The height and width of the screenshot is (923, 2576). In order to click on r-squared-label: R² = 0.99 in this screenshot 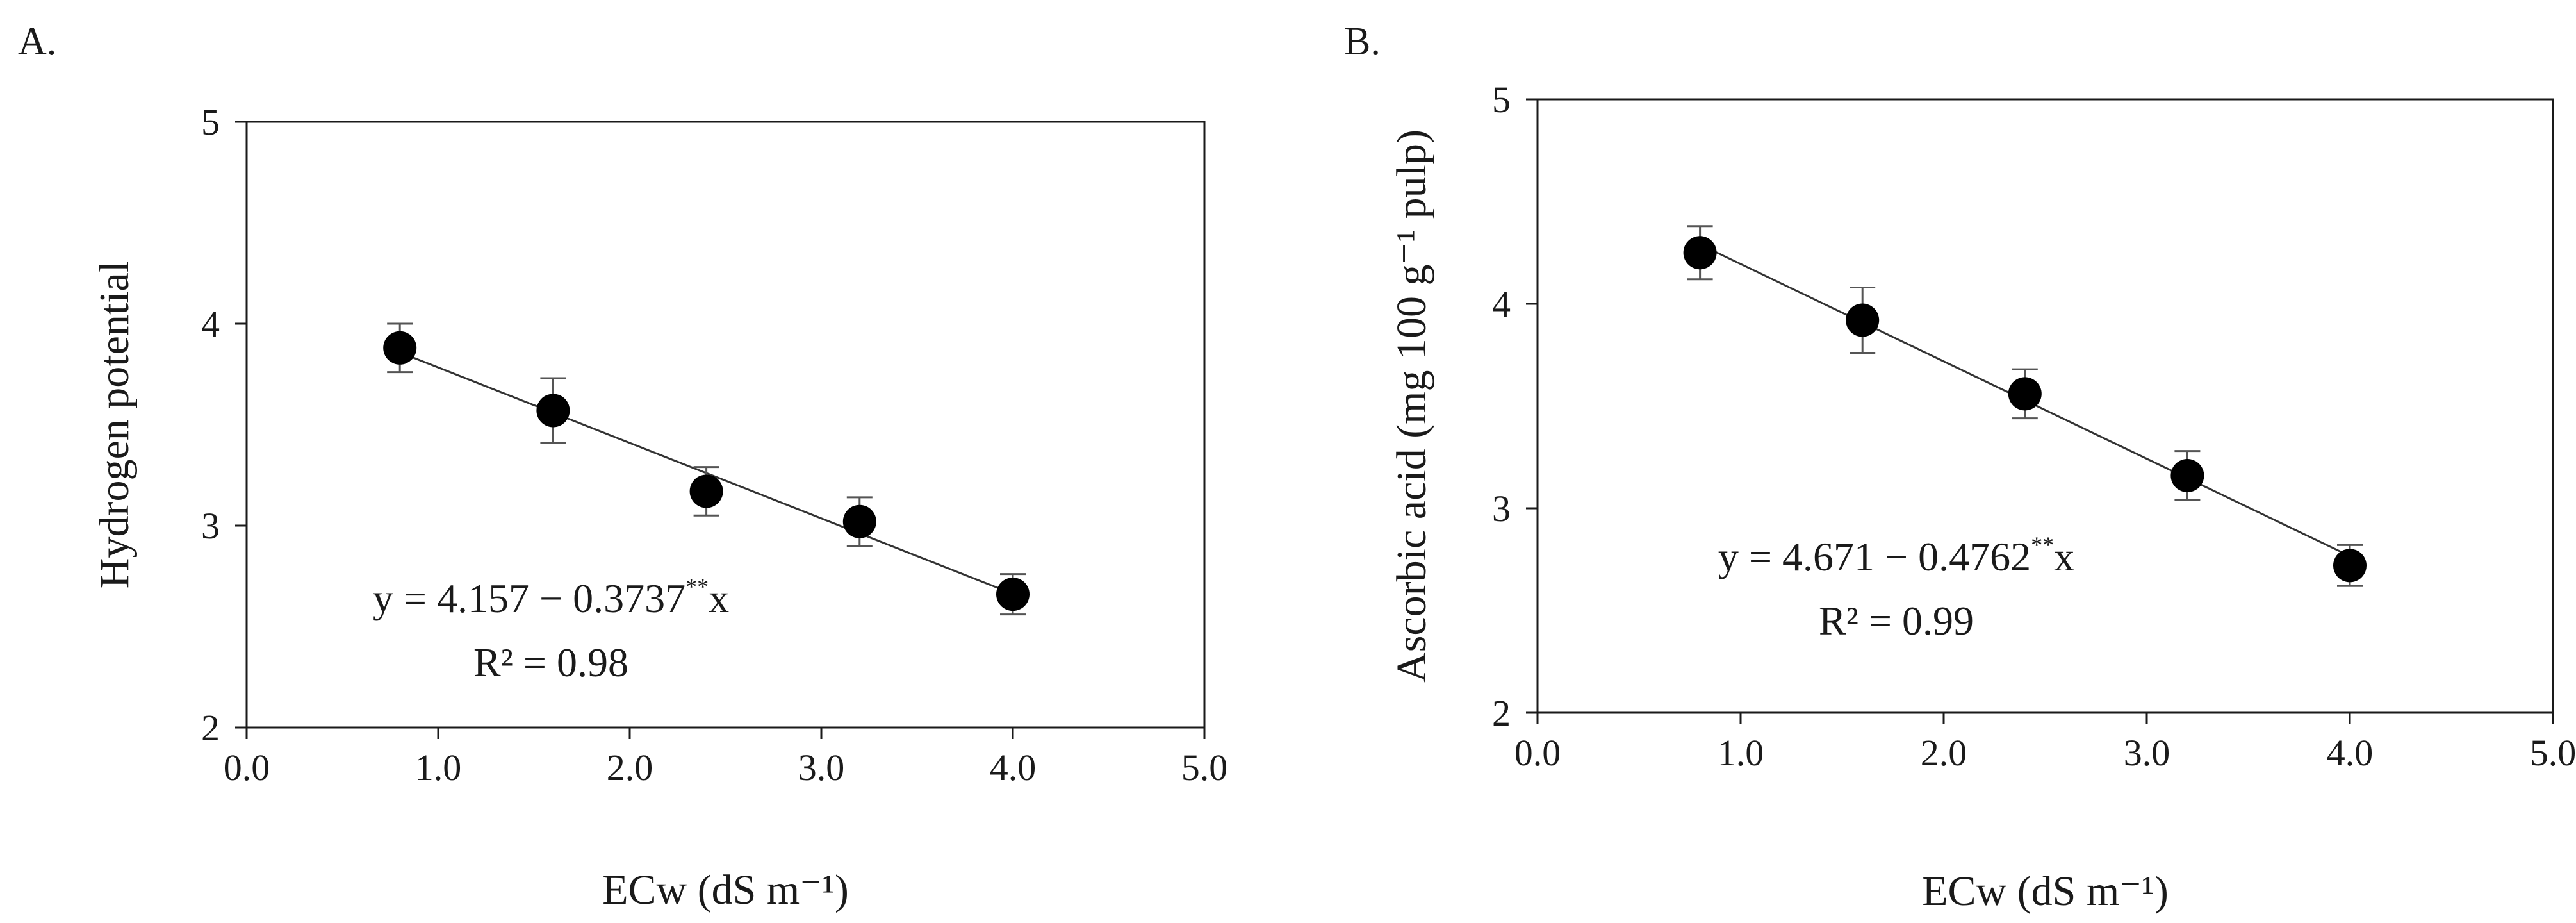, I will do `click(1896, 621)`.